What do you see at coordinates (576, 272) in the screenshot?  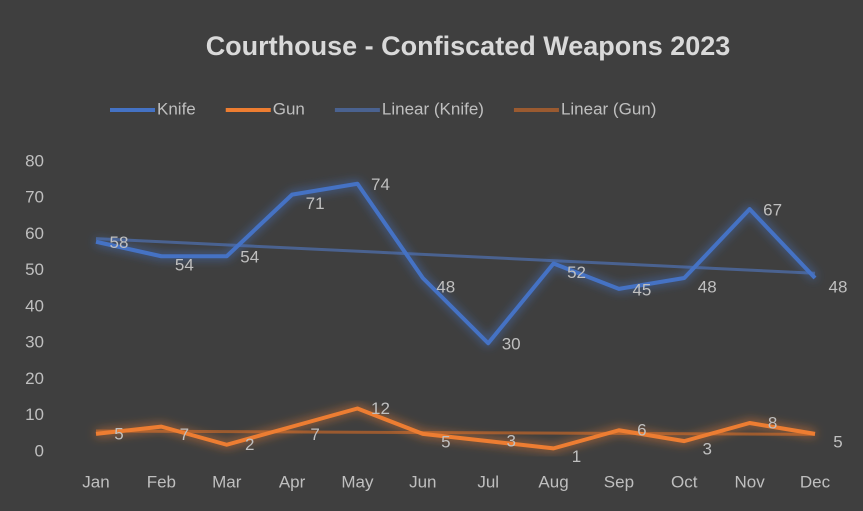 I see `data-label: 52` at bounding box center [576, 272].